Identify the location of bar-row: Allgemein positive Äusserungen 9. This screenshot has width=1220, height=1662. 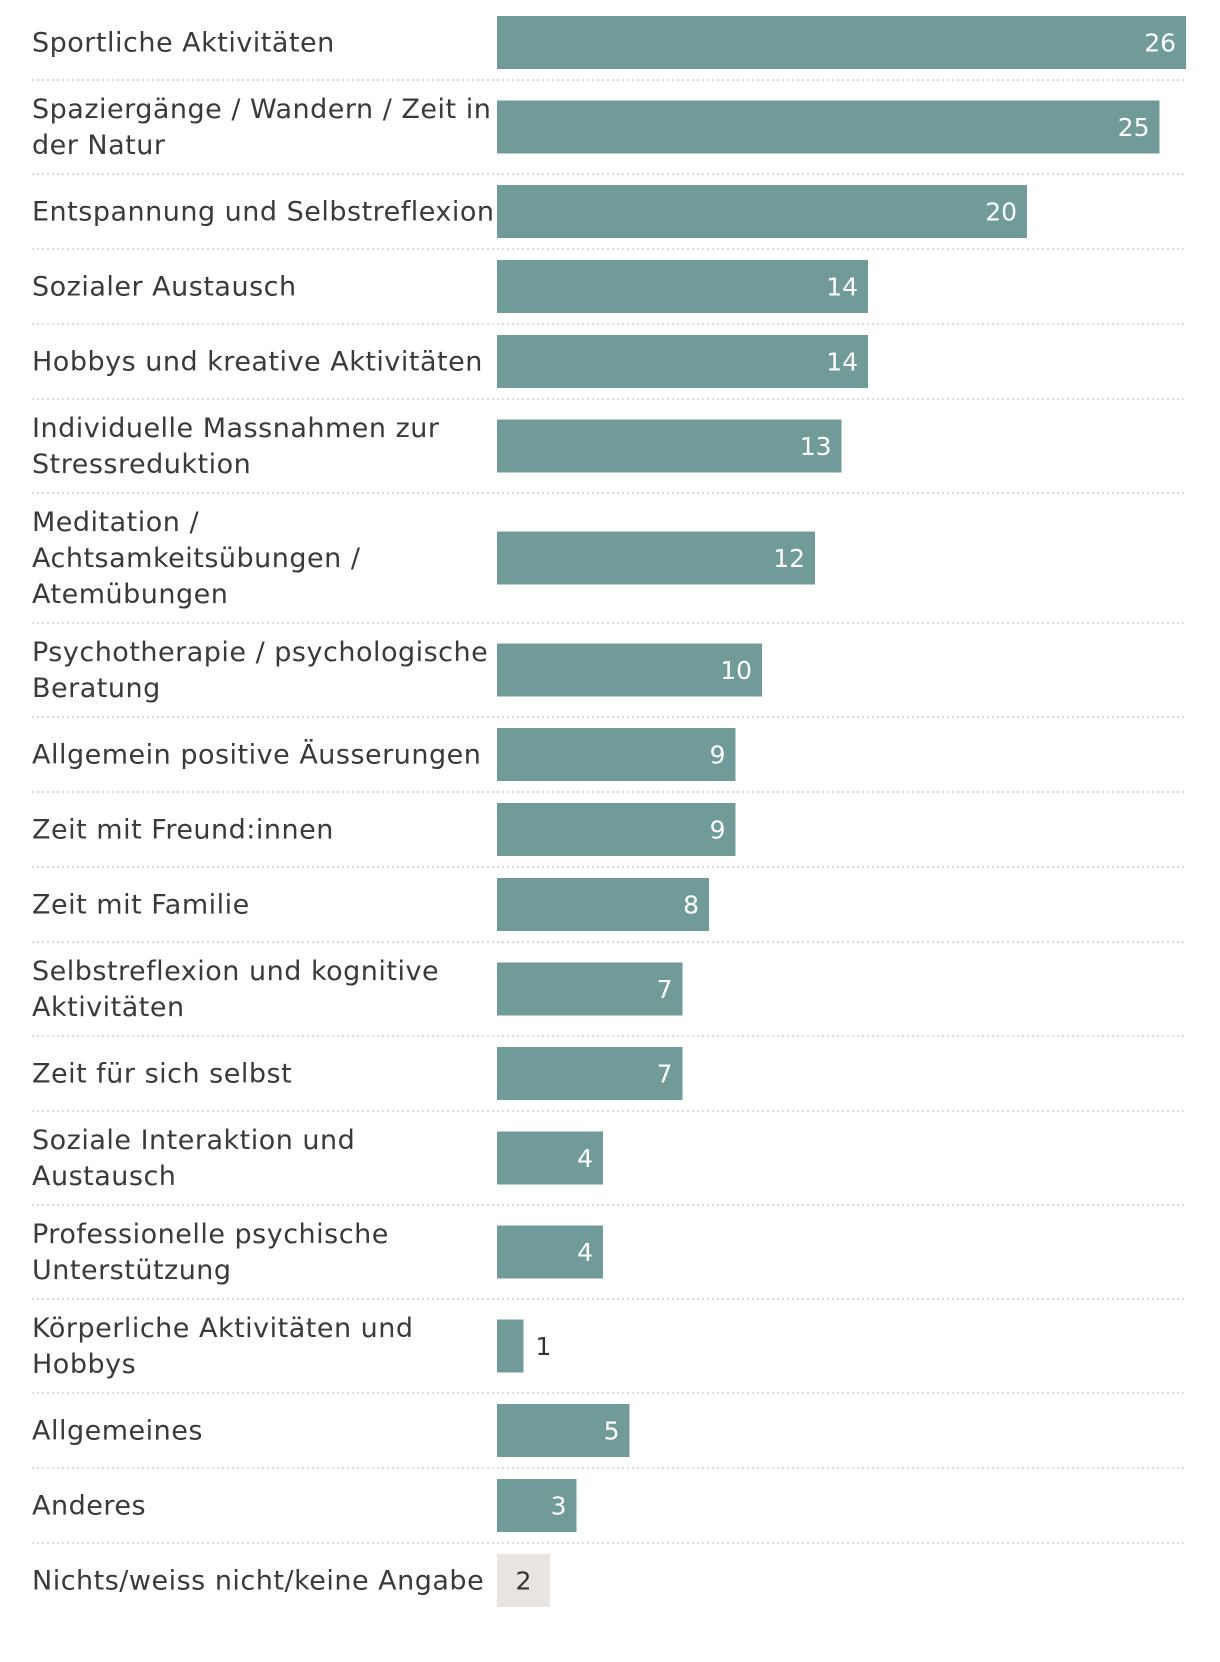
(384, 754).